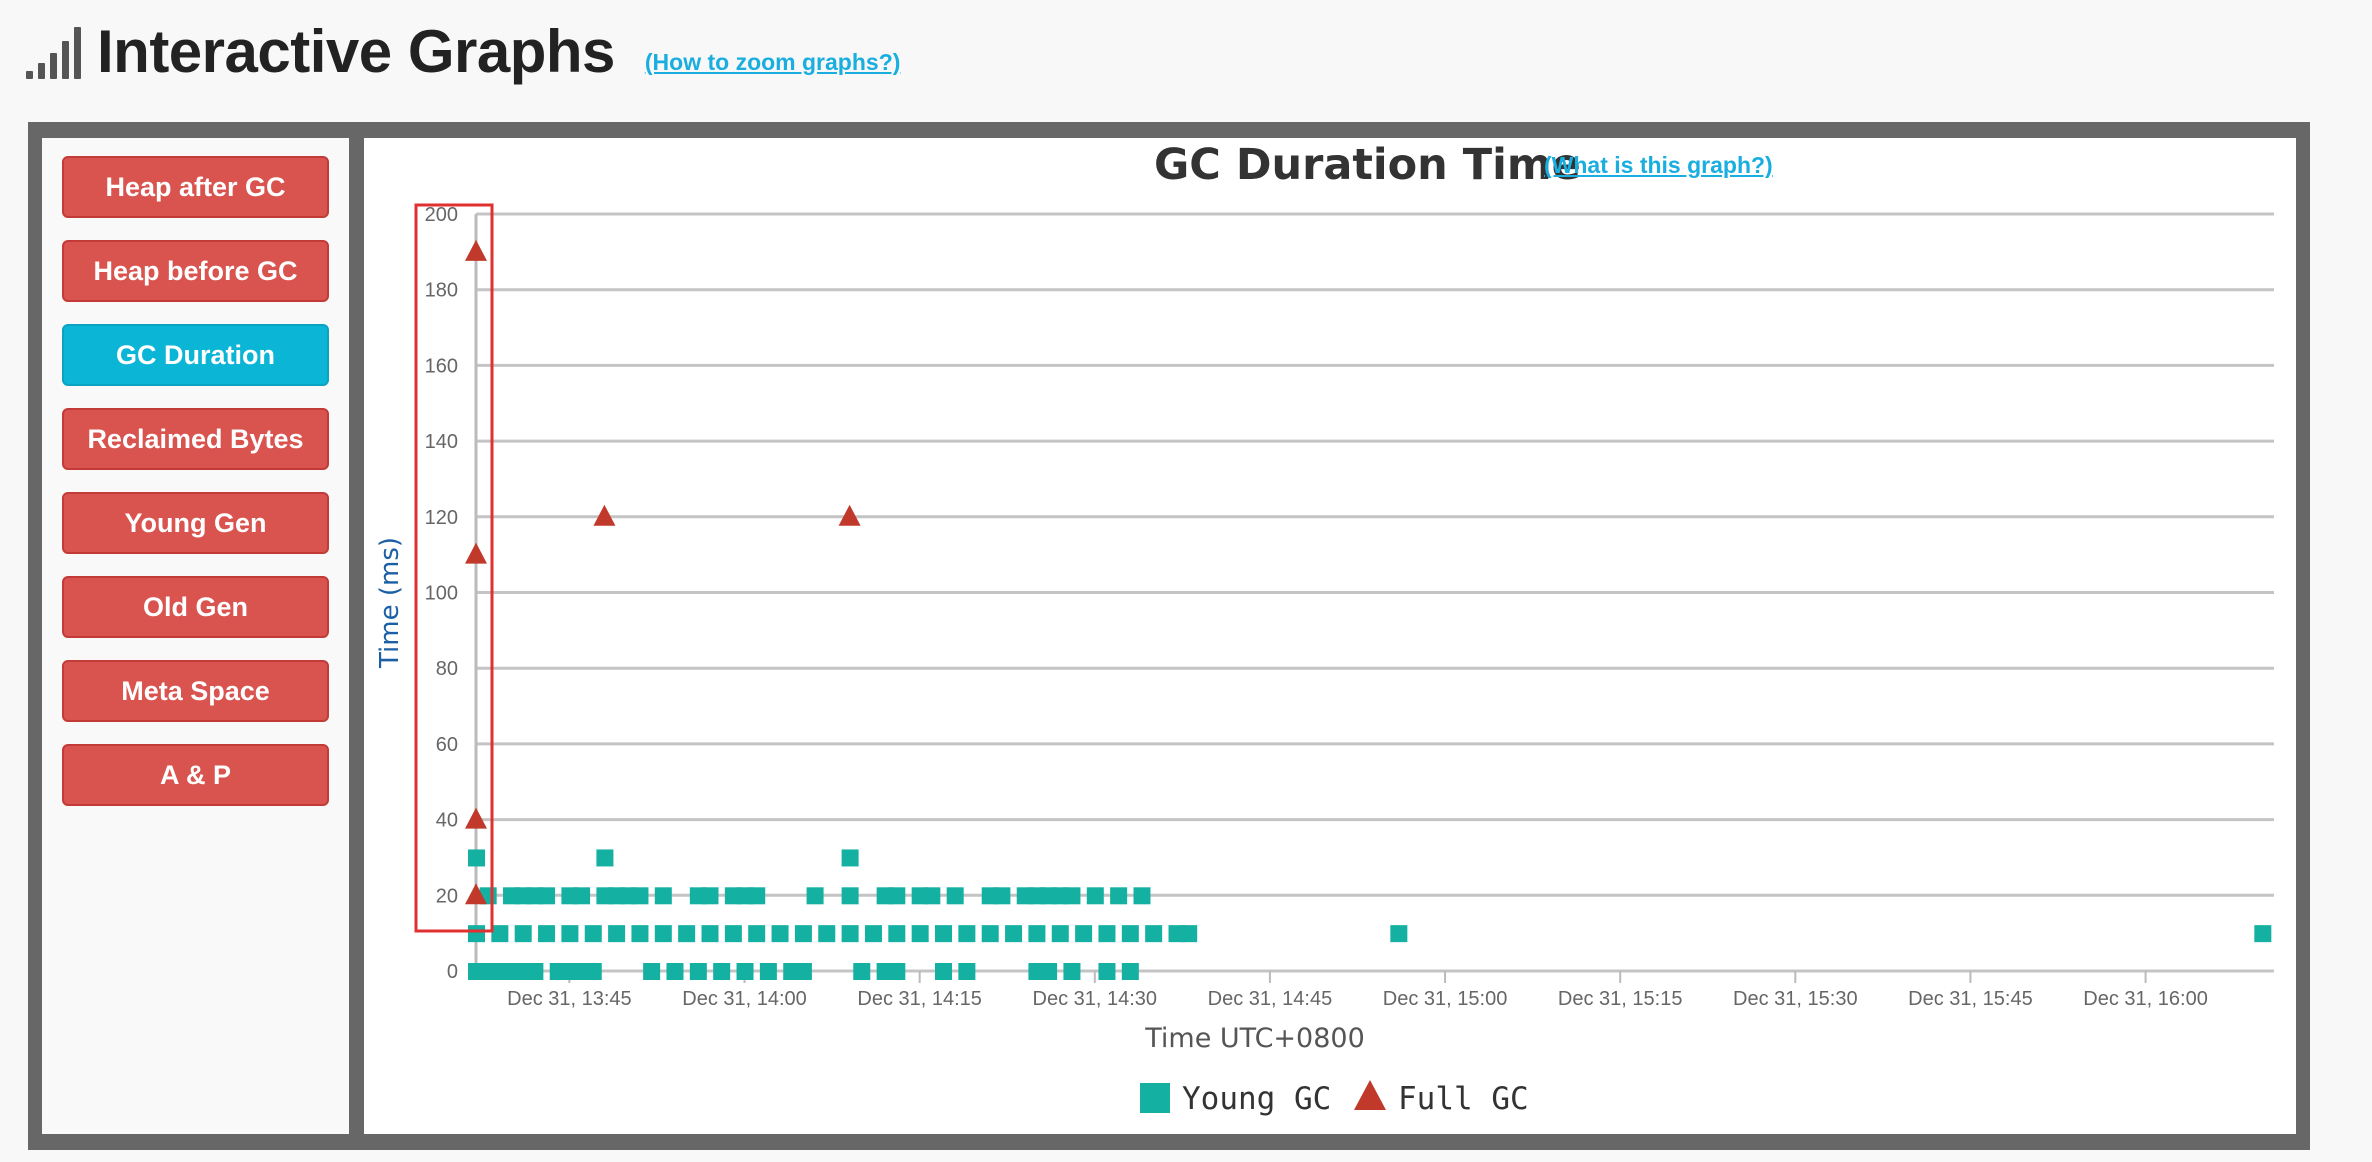 This screenshot has height=1162, width=2372. Describe the element at coordinates (1658, 165) in the screenshot. I see `what-is-this-graph-link: (What is this graph?)` at that location.